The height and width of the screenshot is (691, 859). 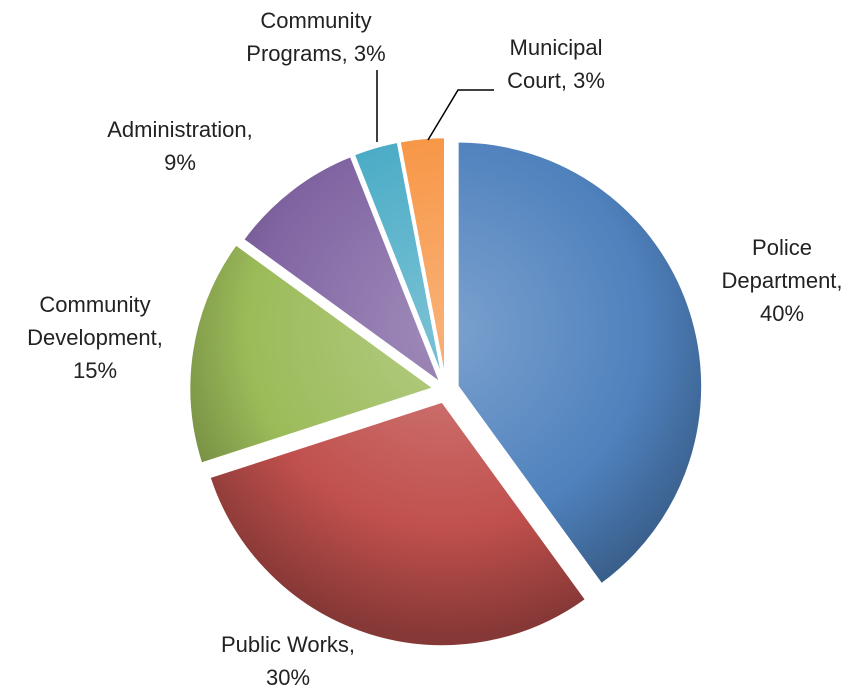 I want to click on leader-line-municipal-court, so click(x=460, y=115).